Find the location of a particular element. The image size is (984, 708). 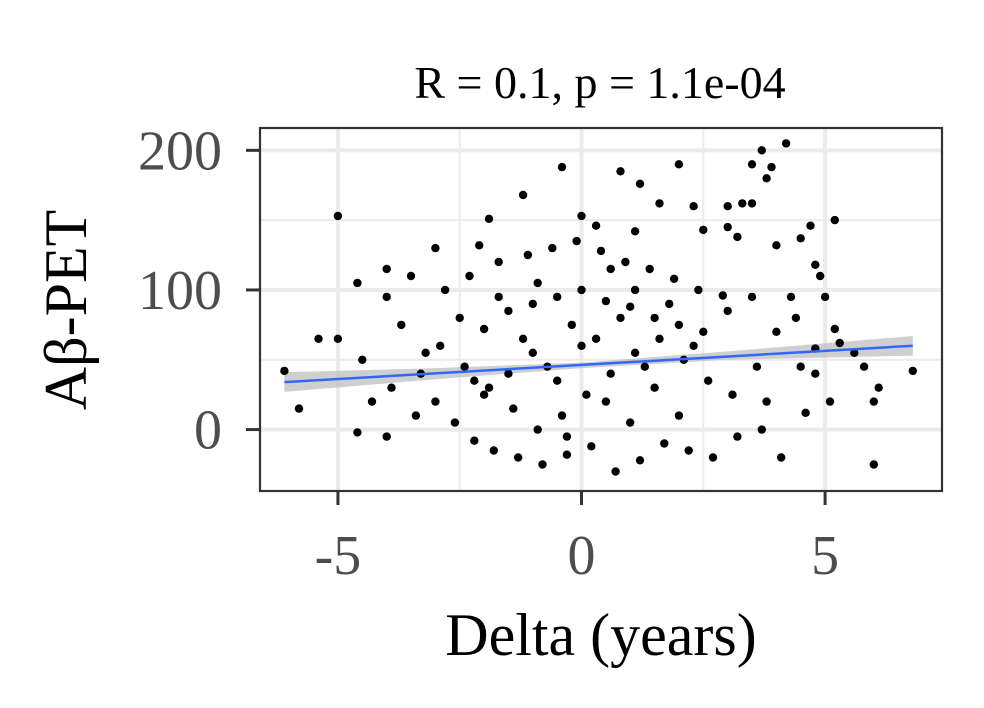

y-axis-title: Aβ-PET is located at coordinates (66, 310).